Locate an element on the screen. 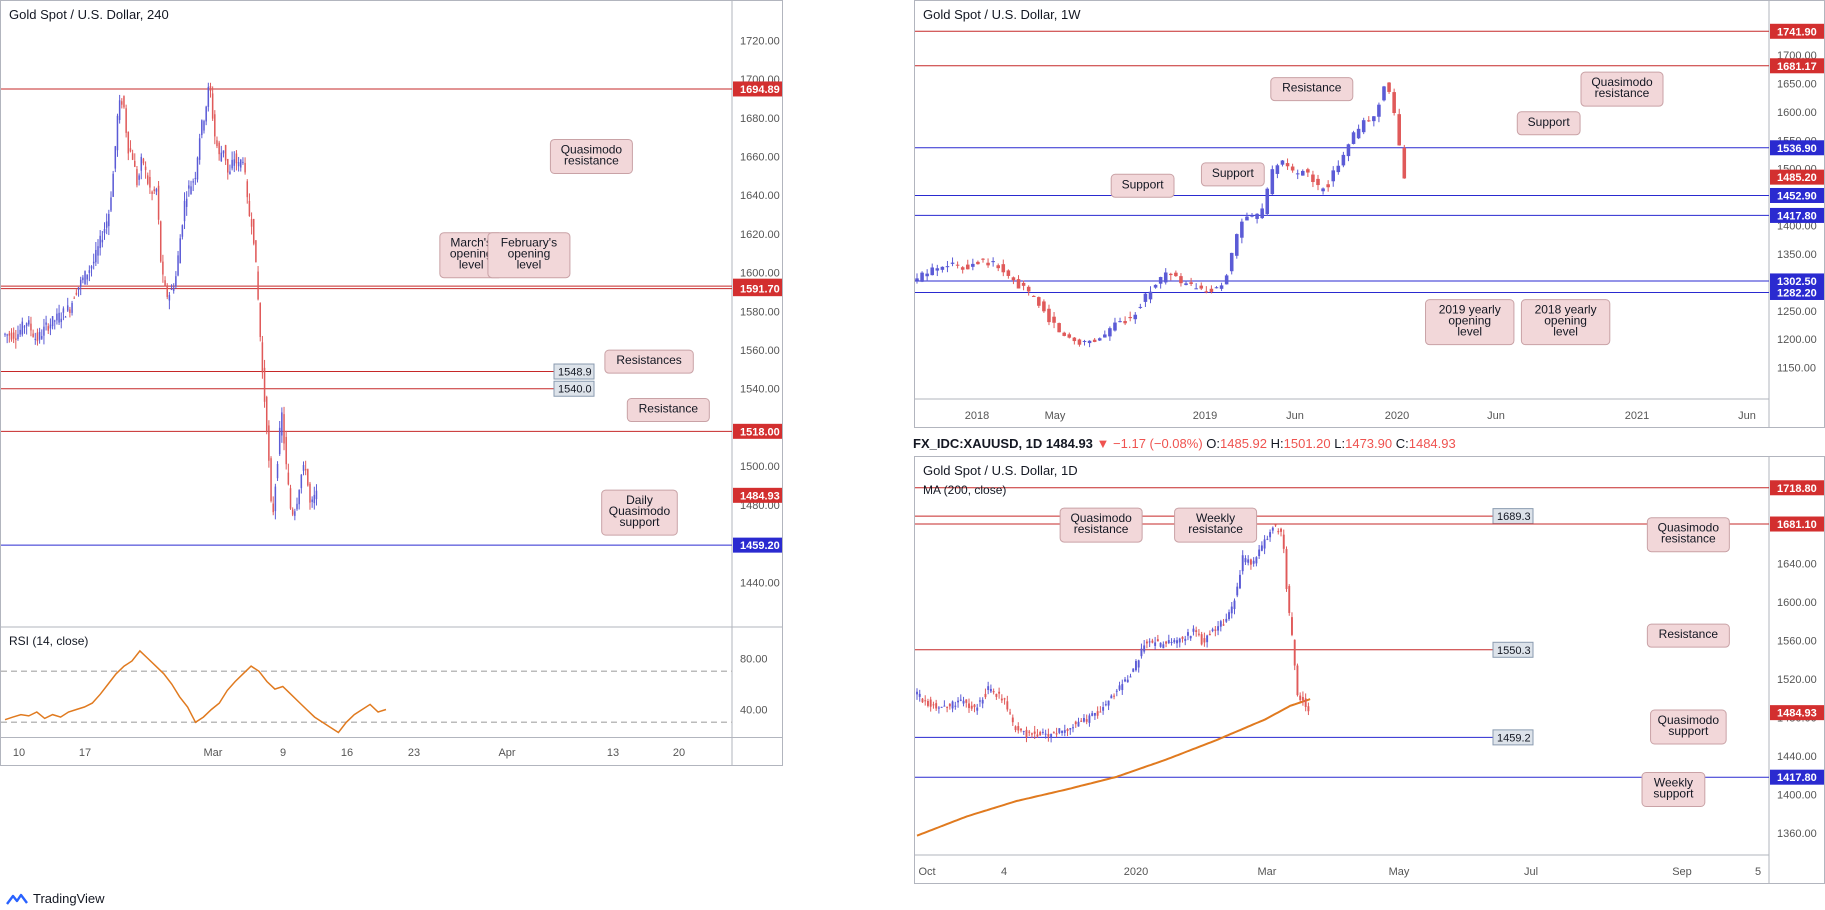 Image resolution: width=1825 pixels, height=910 pixels. annotation-text: opening is located at coordinates (471, 254).